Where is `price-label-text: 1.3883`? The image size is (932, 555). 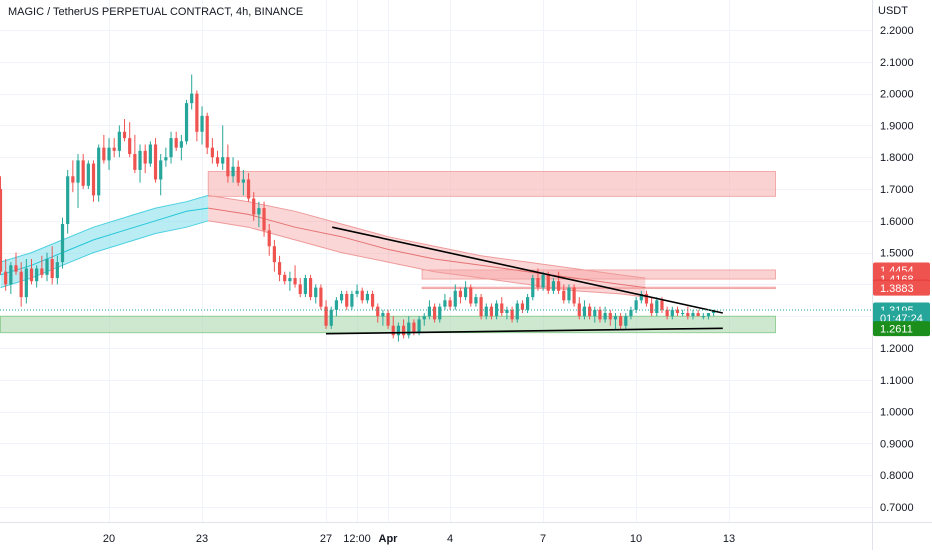 price-label-text: 1.3883 is located at coordinates (897, 289).